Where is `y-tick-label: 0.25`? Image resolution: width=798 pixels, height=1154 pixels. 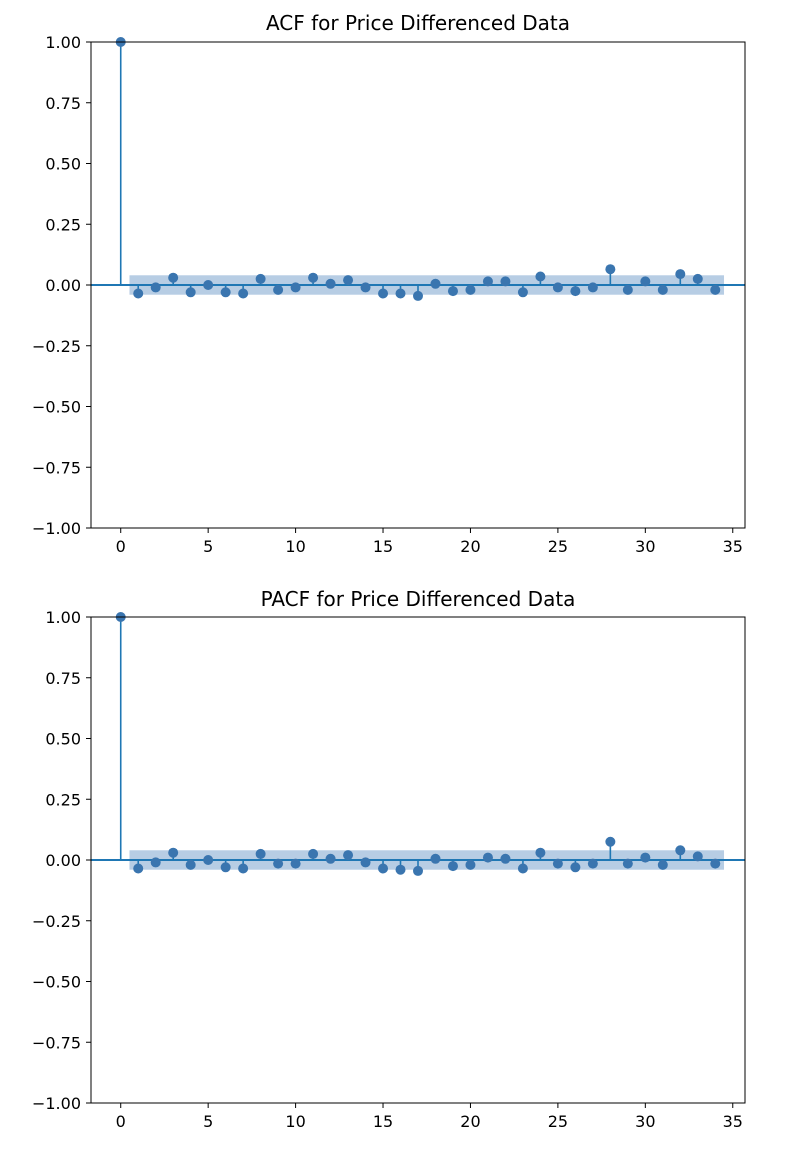 y-tick-label: 0.25 is located at coordinates (63, 224).